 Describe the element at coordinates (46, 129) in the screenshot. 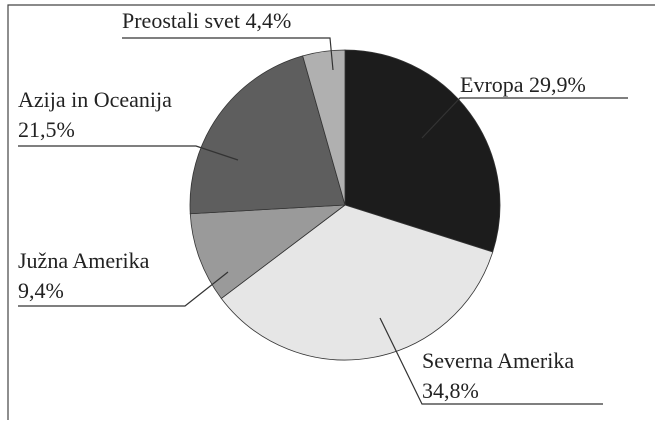

I see `value-label: 21,5%` at that location.